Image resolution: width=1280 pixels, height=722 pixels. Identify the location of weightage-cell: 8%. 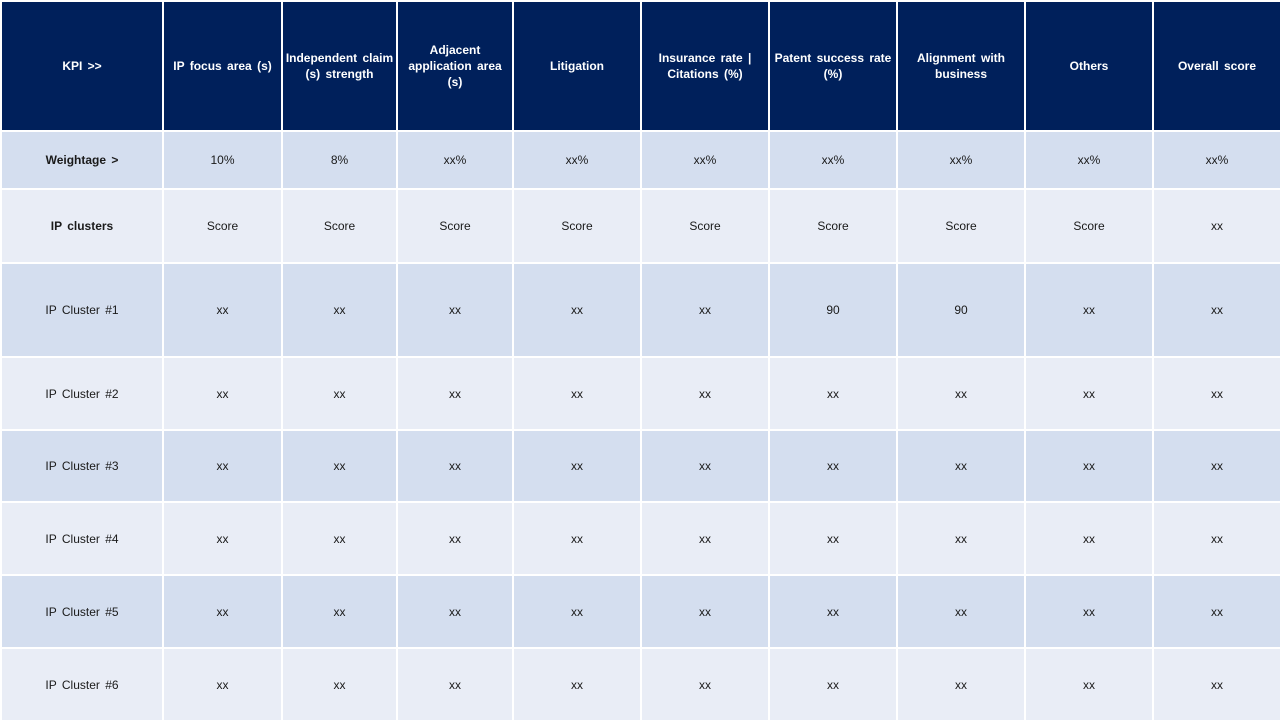
(339, 160).